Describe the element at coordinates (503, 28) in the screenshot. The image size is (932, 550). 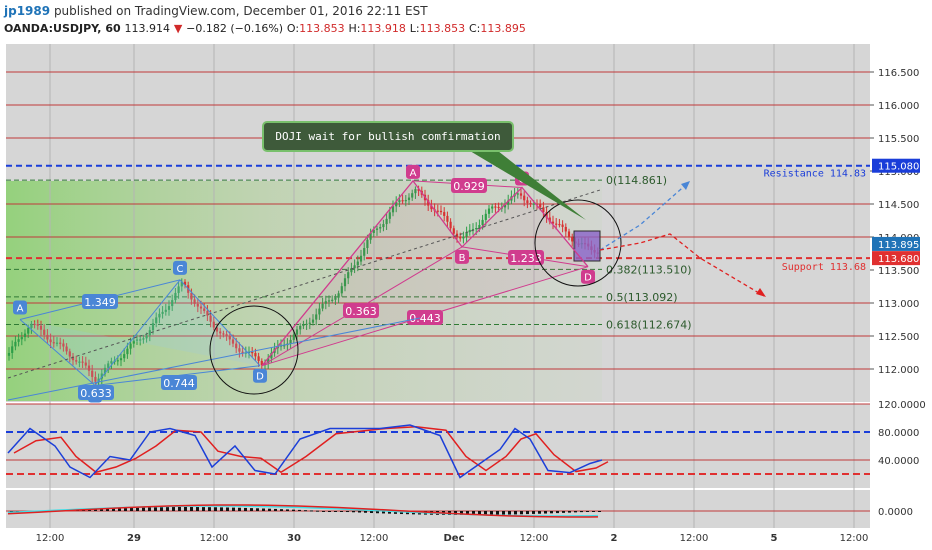
I see `close-value: 113.895` at that location.